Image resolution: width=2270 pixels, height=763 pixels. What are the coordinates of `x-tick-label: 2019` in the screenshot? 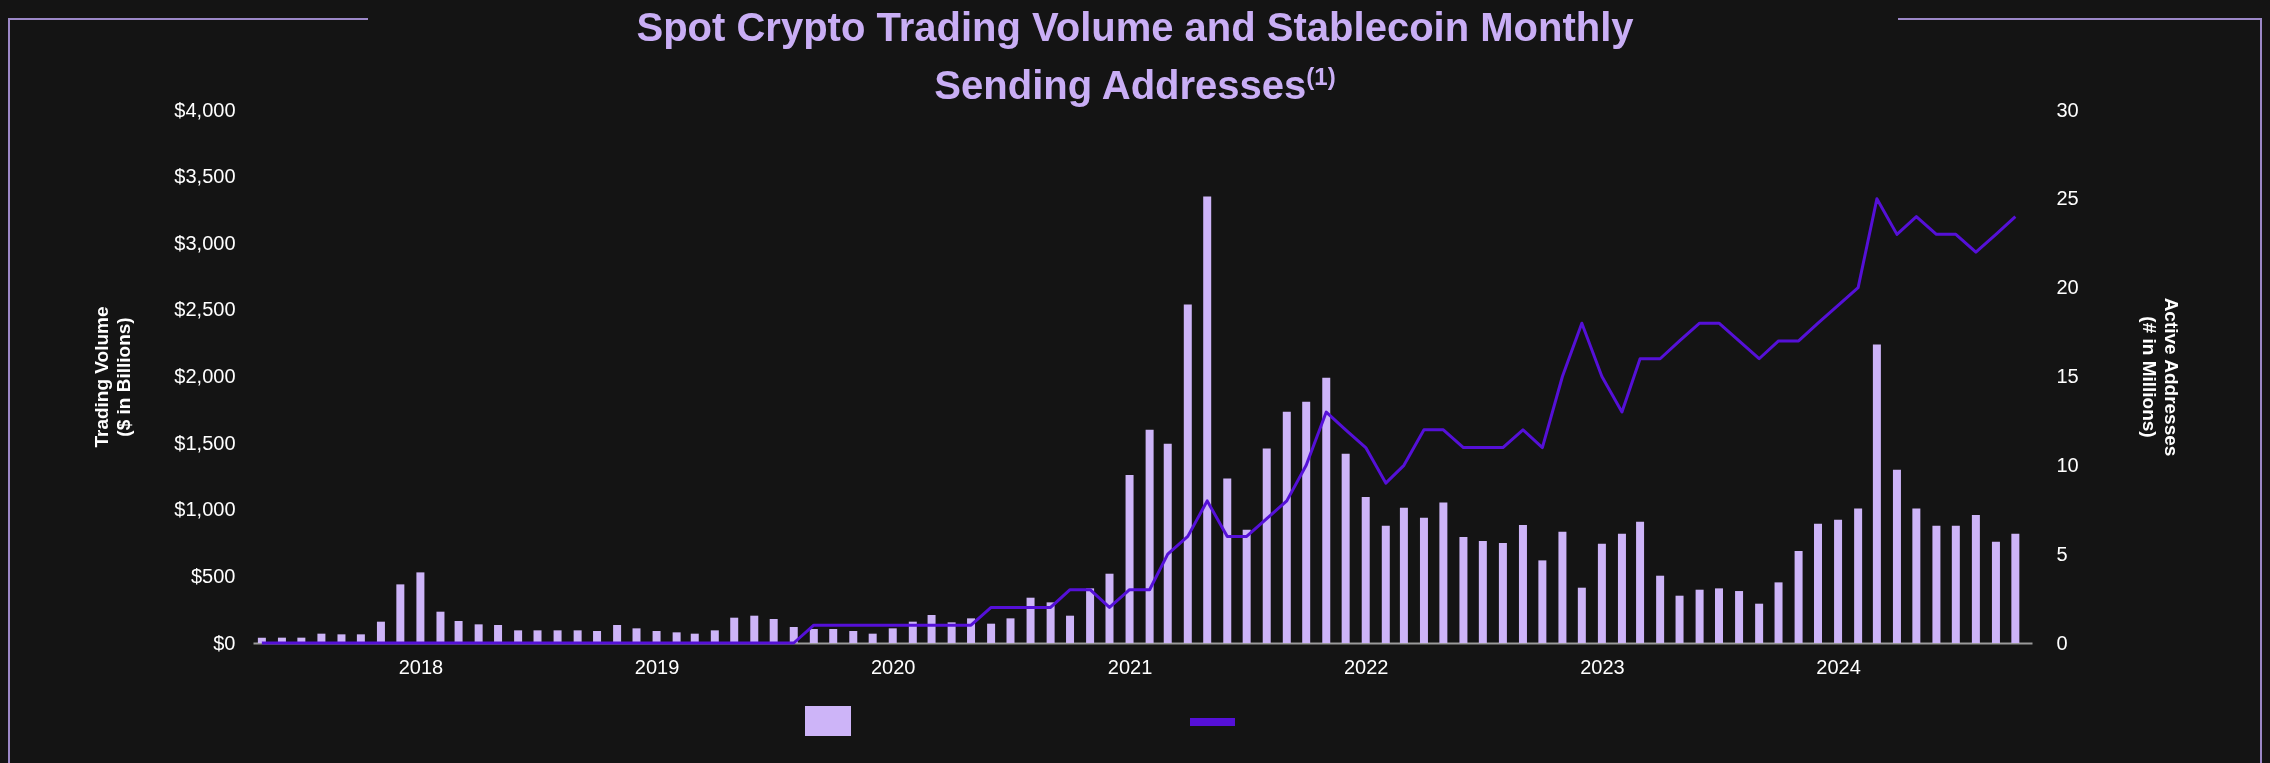 It's located at (657, 666).